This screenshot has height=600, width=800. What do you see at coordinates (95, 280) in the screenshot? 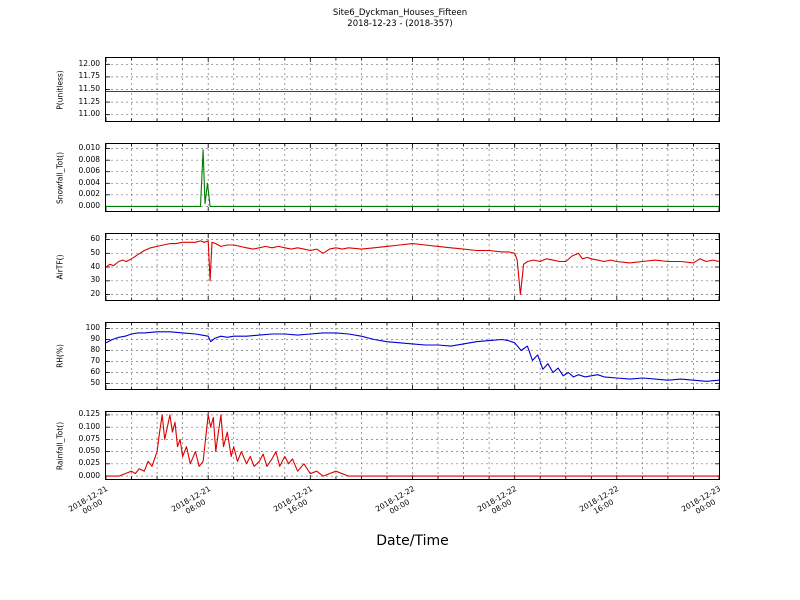
I see `y-tick-label: 30` at bounding box center [95, 280].